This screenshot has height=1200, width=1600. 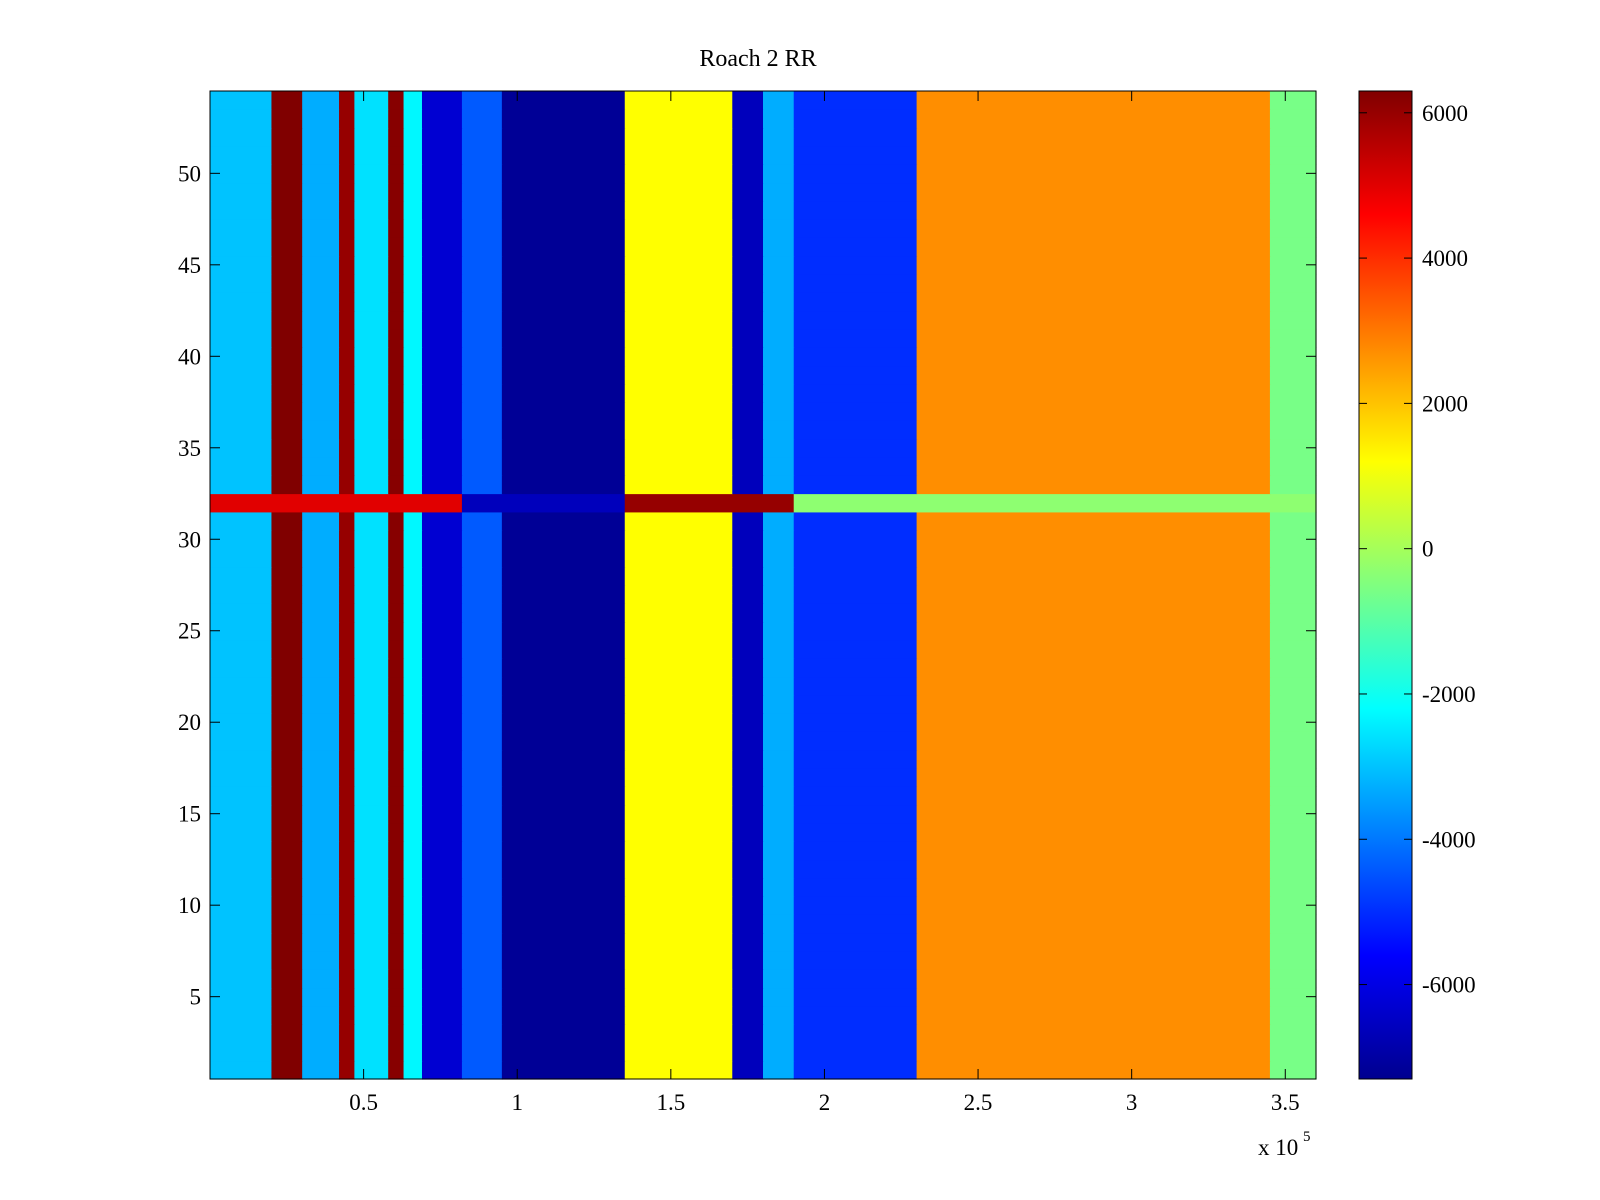 I want to click on heat-cell-row8-seg10, so click(x=678, y=942).